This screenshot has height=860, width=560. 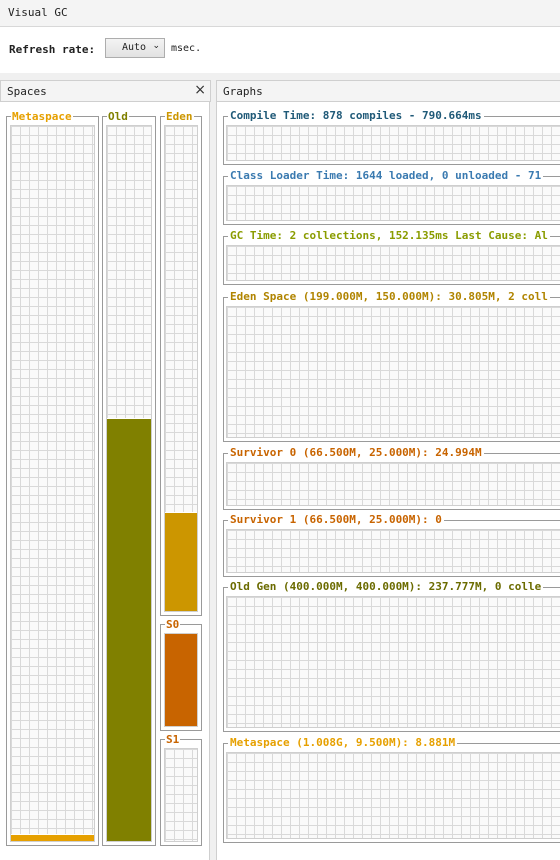 What do you see at coordinates (388, 91) in the screenshot?
I see `graphs-panel-header: Graphs` at bounding box center [388, 91].